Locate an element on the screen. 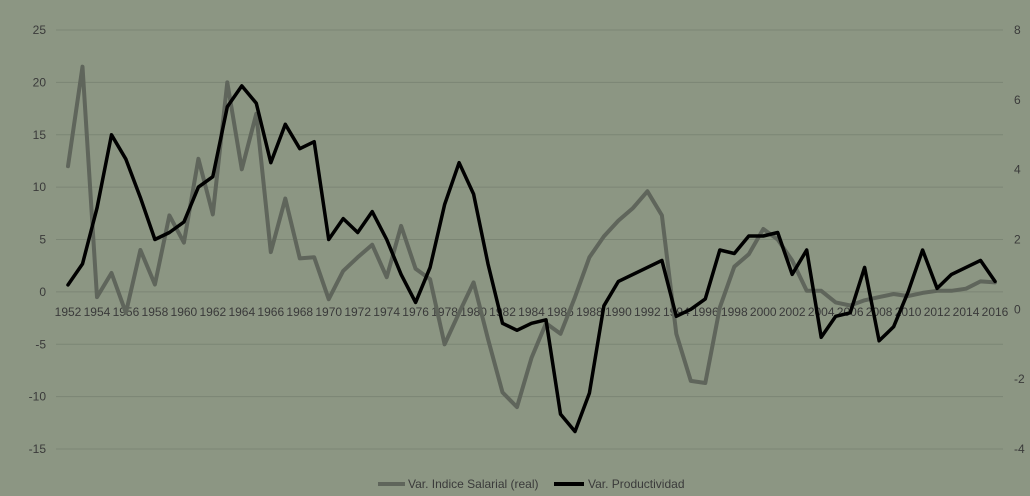  y-right-tick-label: 6 is located at coordinates (1017, 100).